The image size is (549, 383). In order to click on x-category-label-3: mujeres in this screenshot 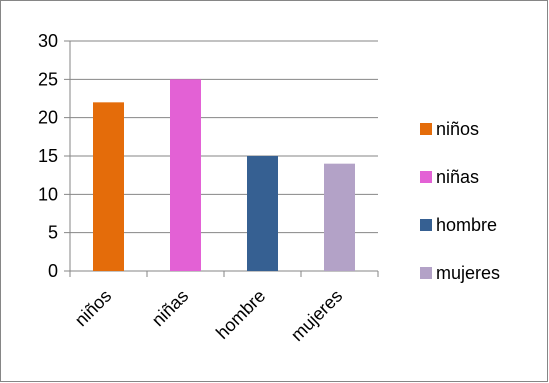, I will do `click(316, 315)`.